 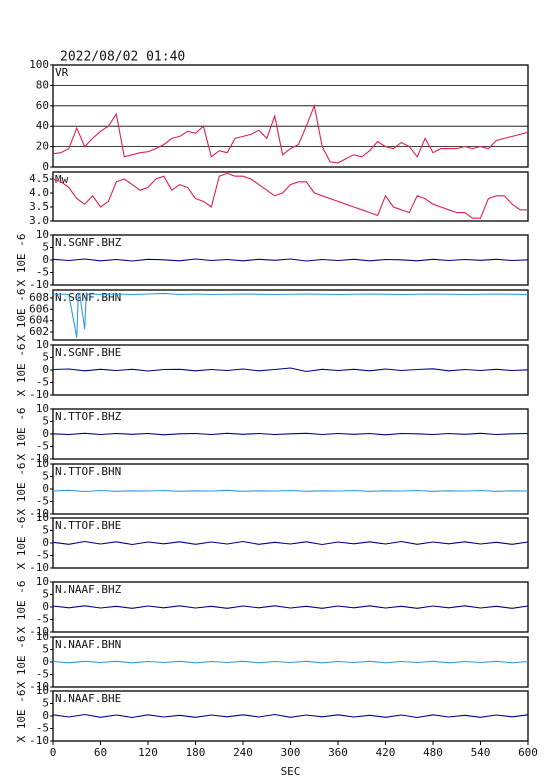 I want to click on x-tick-label: 0, so click(x=53, y=752).